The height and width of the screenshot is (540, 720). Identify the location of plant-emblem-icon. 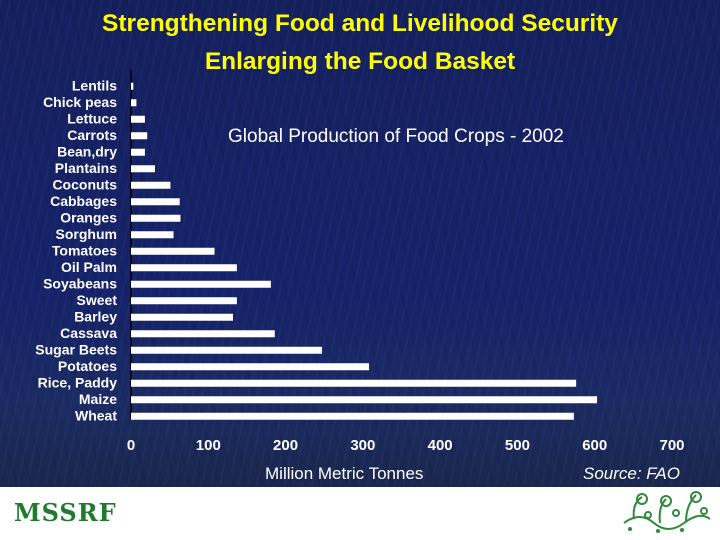
(667, 512).